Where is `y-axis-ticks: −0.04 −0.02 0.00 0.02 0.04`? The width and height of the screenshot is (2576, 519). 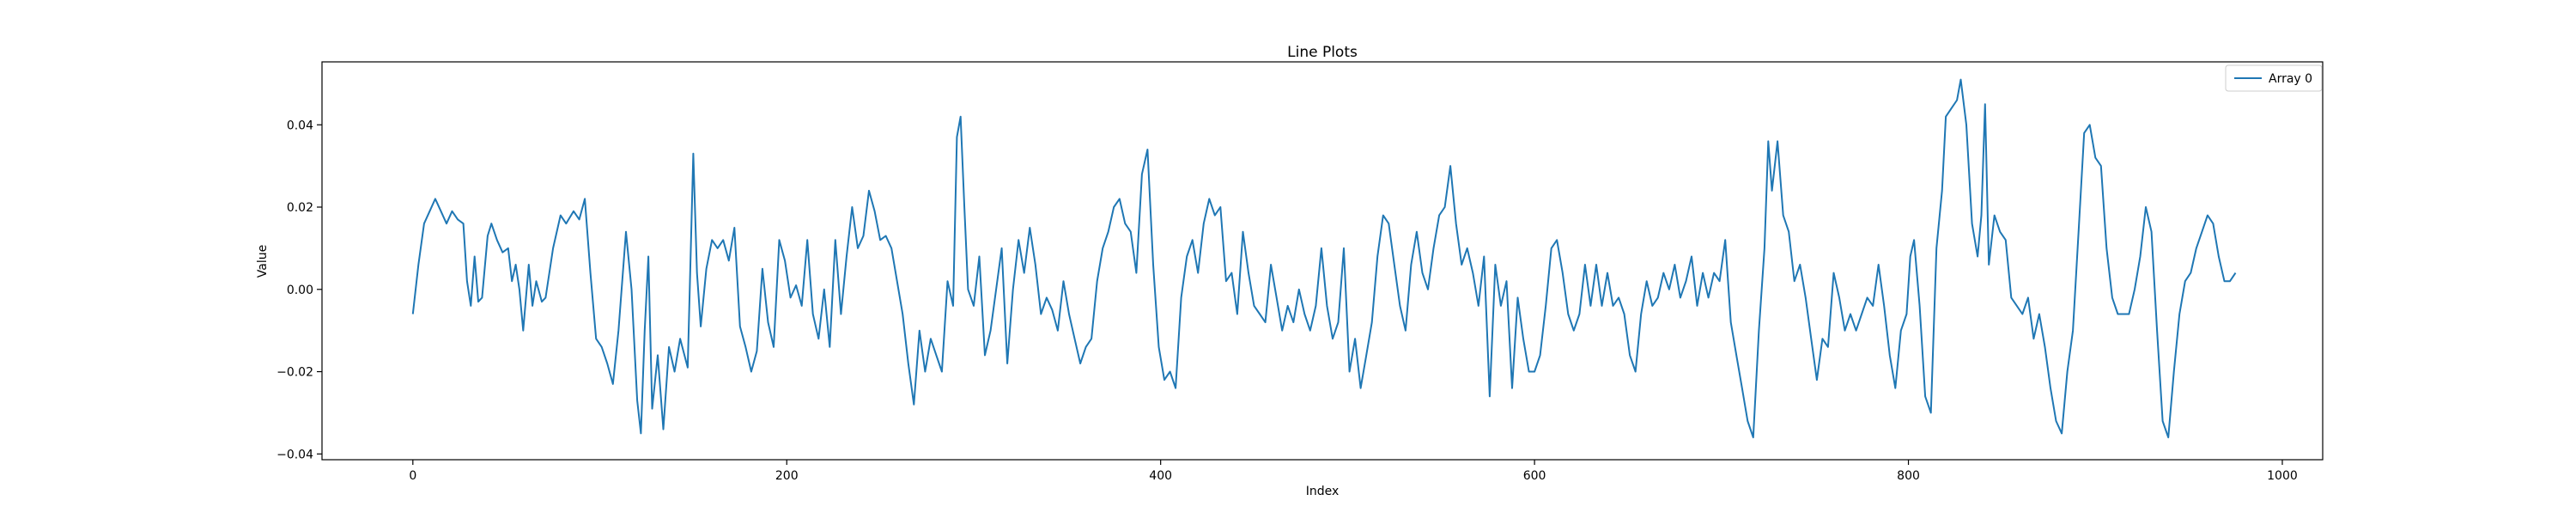
y-axis-ticks: −0.04 −0.02 0.00 0.02 0.04 is located at coordinates (299, 290).